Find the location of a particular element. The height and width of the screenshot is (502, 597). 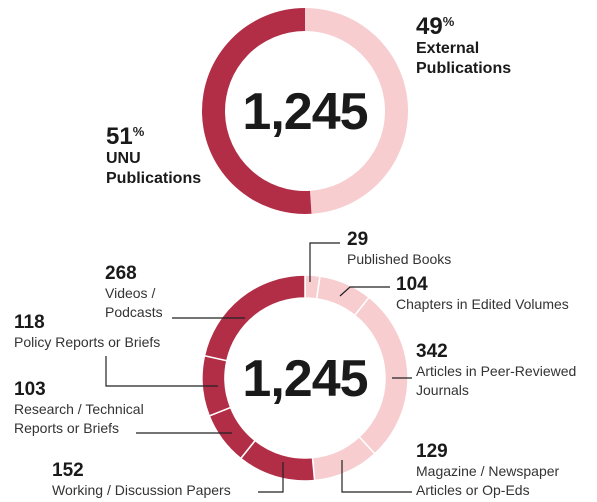

slice-label: 49% External Publications is located at coordinates (463, 45).